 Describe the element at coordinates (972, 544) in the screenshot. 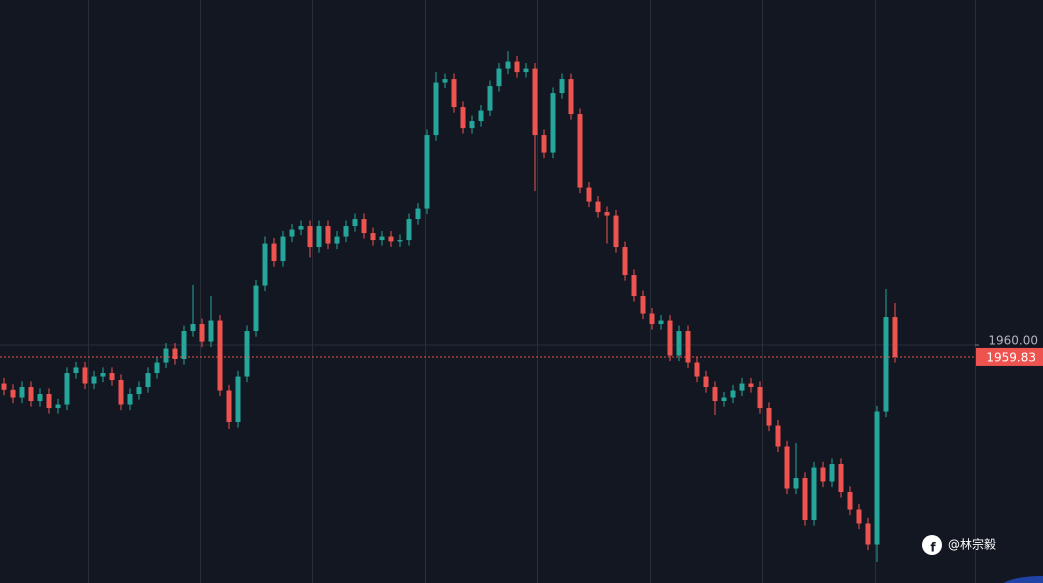

I see `watermark: @林宗毅` at that location.